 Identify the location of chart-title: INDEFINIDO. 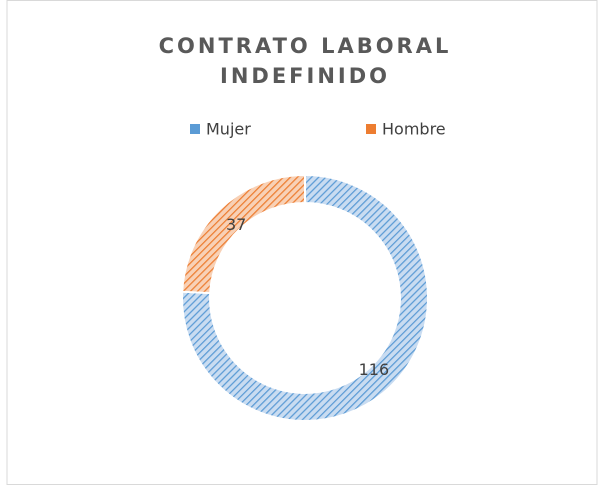
(305, 76).